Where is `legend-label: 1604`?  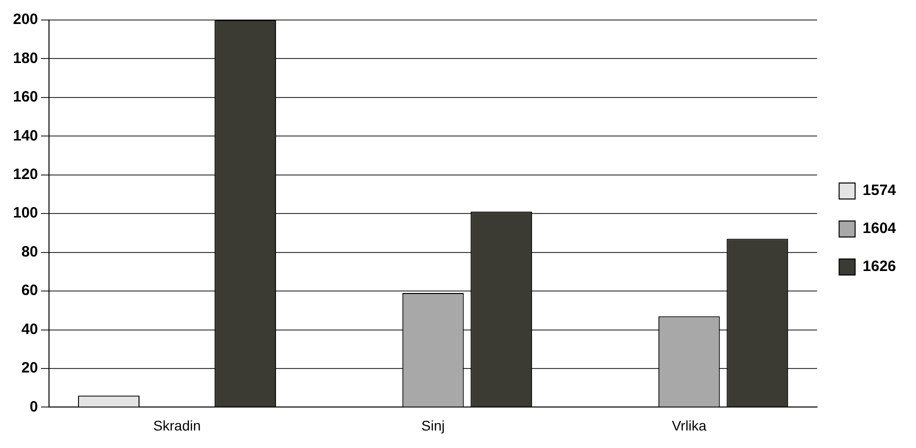 legend-label: 1604 is located at coordinates (879, 229).